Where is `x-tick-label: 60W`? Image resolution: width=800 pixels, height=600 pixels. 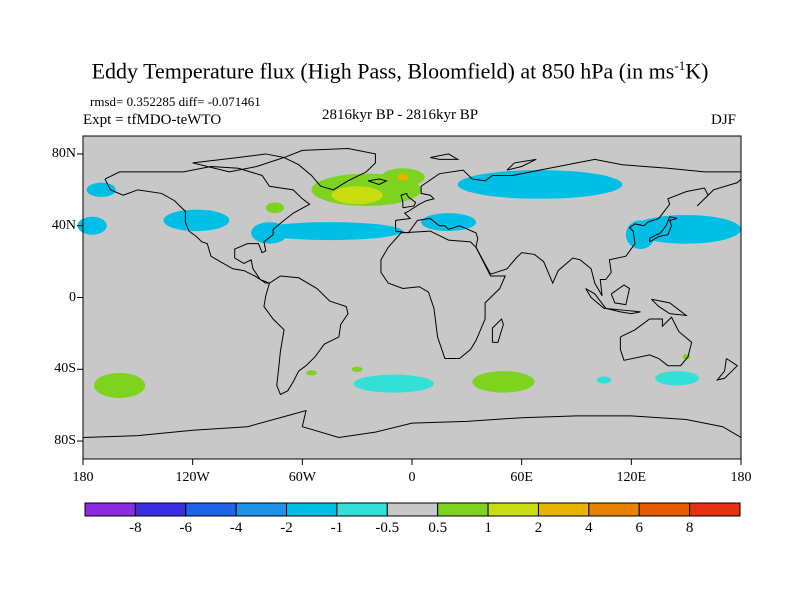 x-tick-label: 60W is located at coordinates (302, 477).